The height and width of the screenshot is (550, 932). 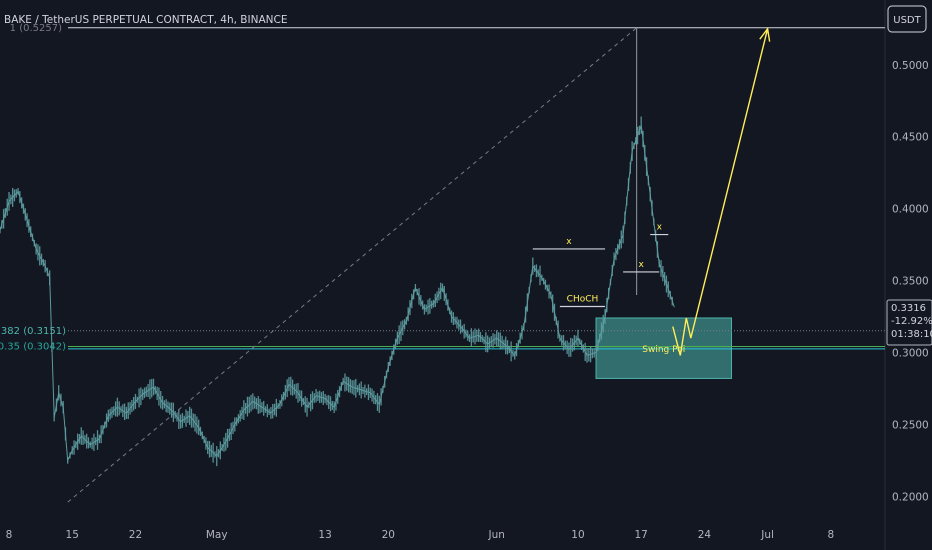 I want to click on currency-button-label: USDT, so click(x=907, y=20).